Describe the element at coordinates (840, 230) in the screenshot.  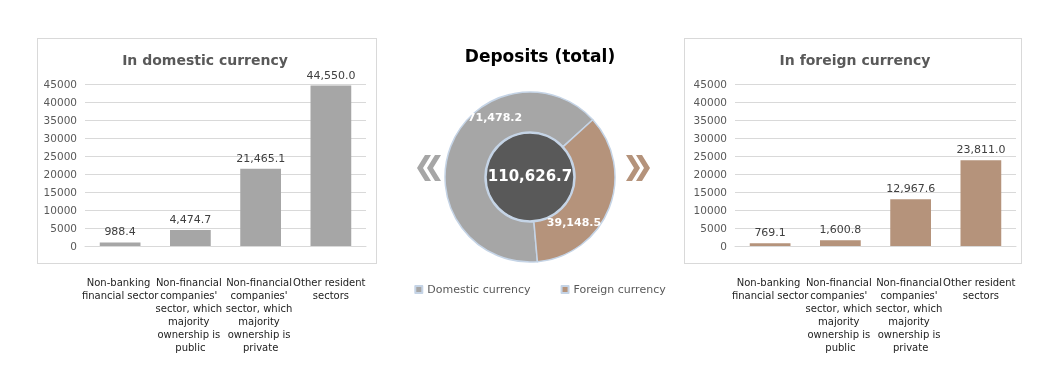
I see `data-label: 1,600.8` at that location.